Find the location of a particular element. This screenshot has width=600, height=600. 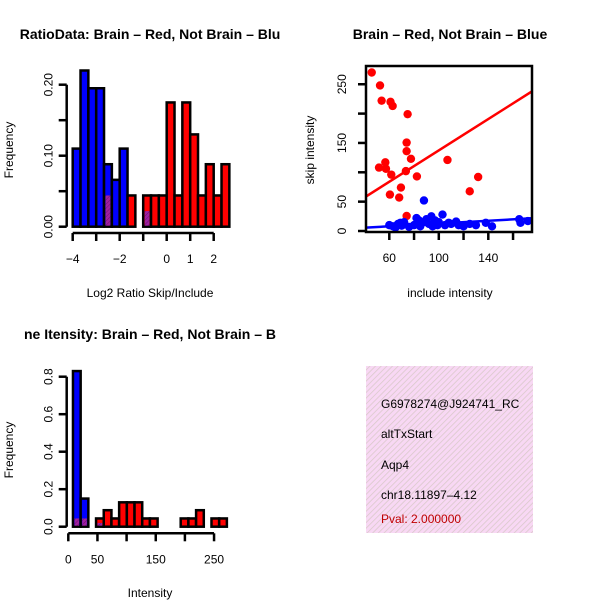

ratio-histogram-title: RatioData: Brain – Red, Not Brain – Blu is located at coordinates (150, 34).